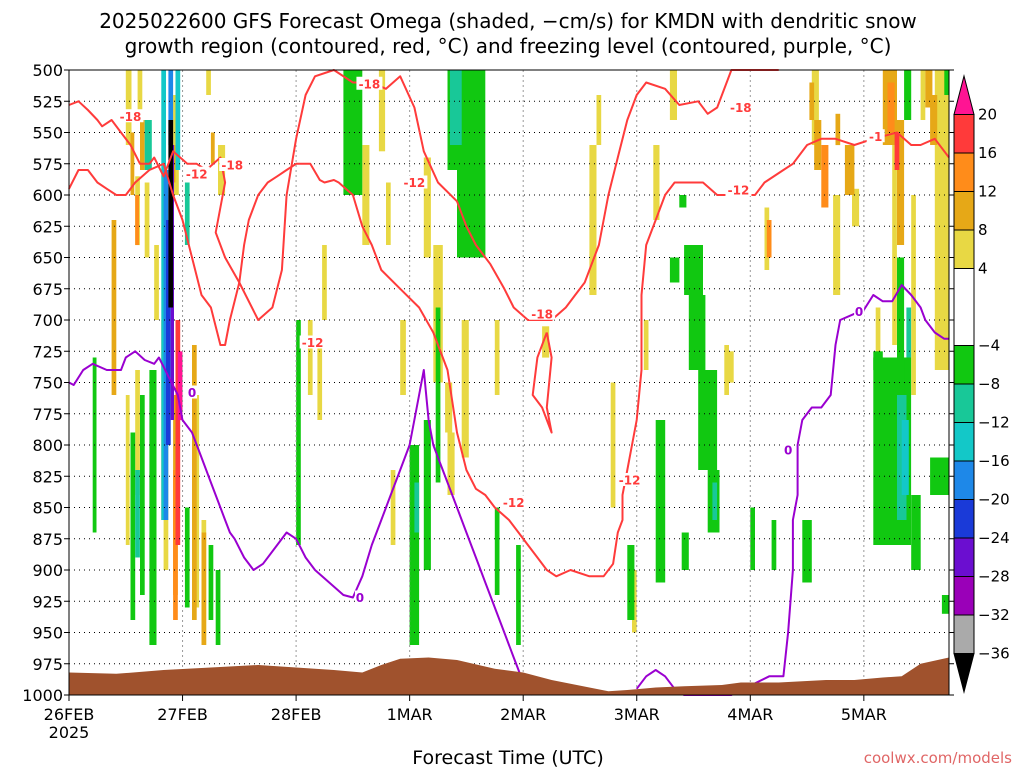 This screenshot has height=768, width=1024. What do you see at coordinates (864, 714) in the screenshot?
I see `x-tick-label: 5MAR` at bounding box center [864, 714].